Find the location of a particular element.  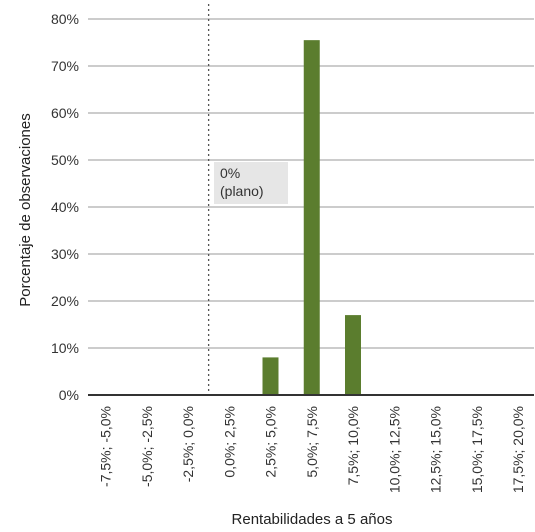

y-tick-label: 20% is located at coordinates (65, 301).